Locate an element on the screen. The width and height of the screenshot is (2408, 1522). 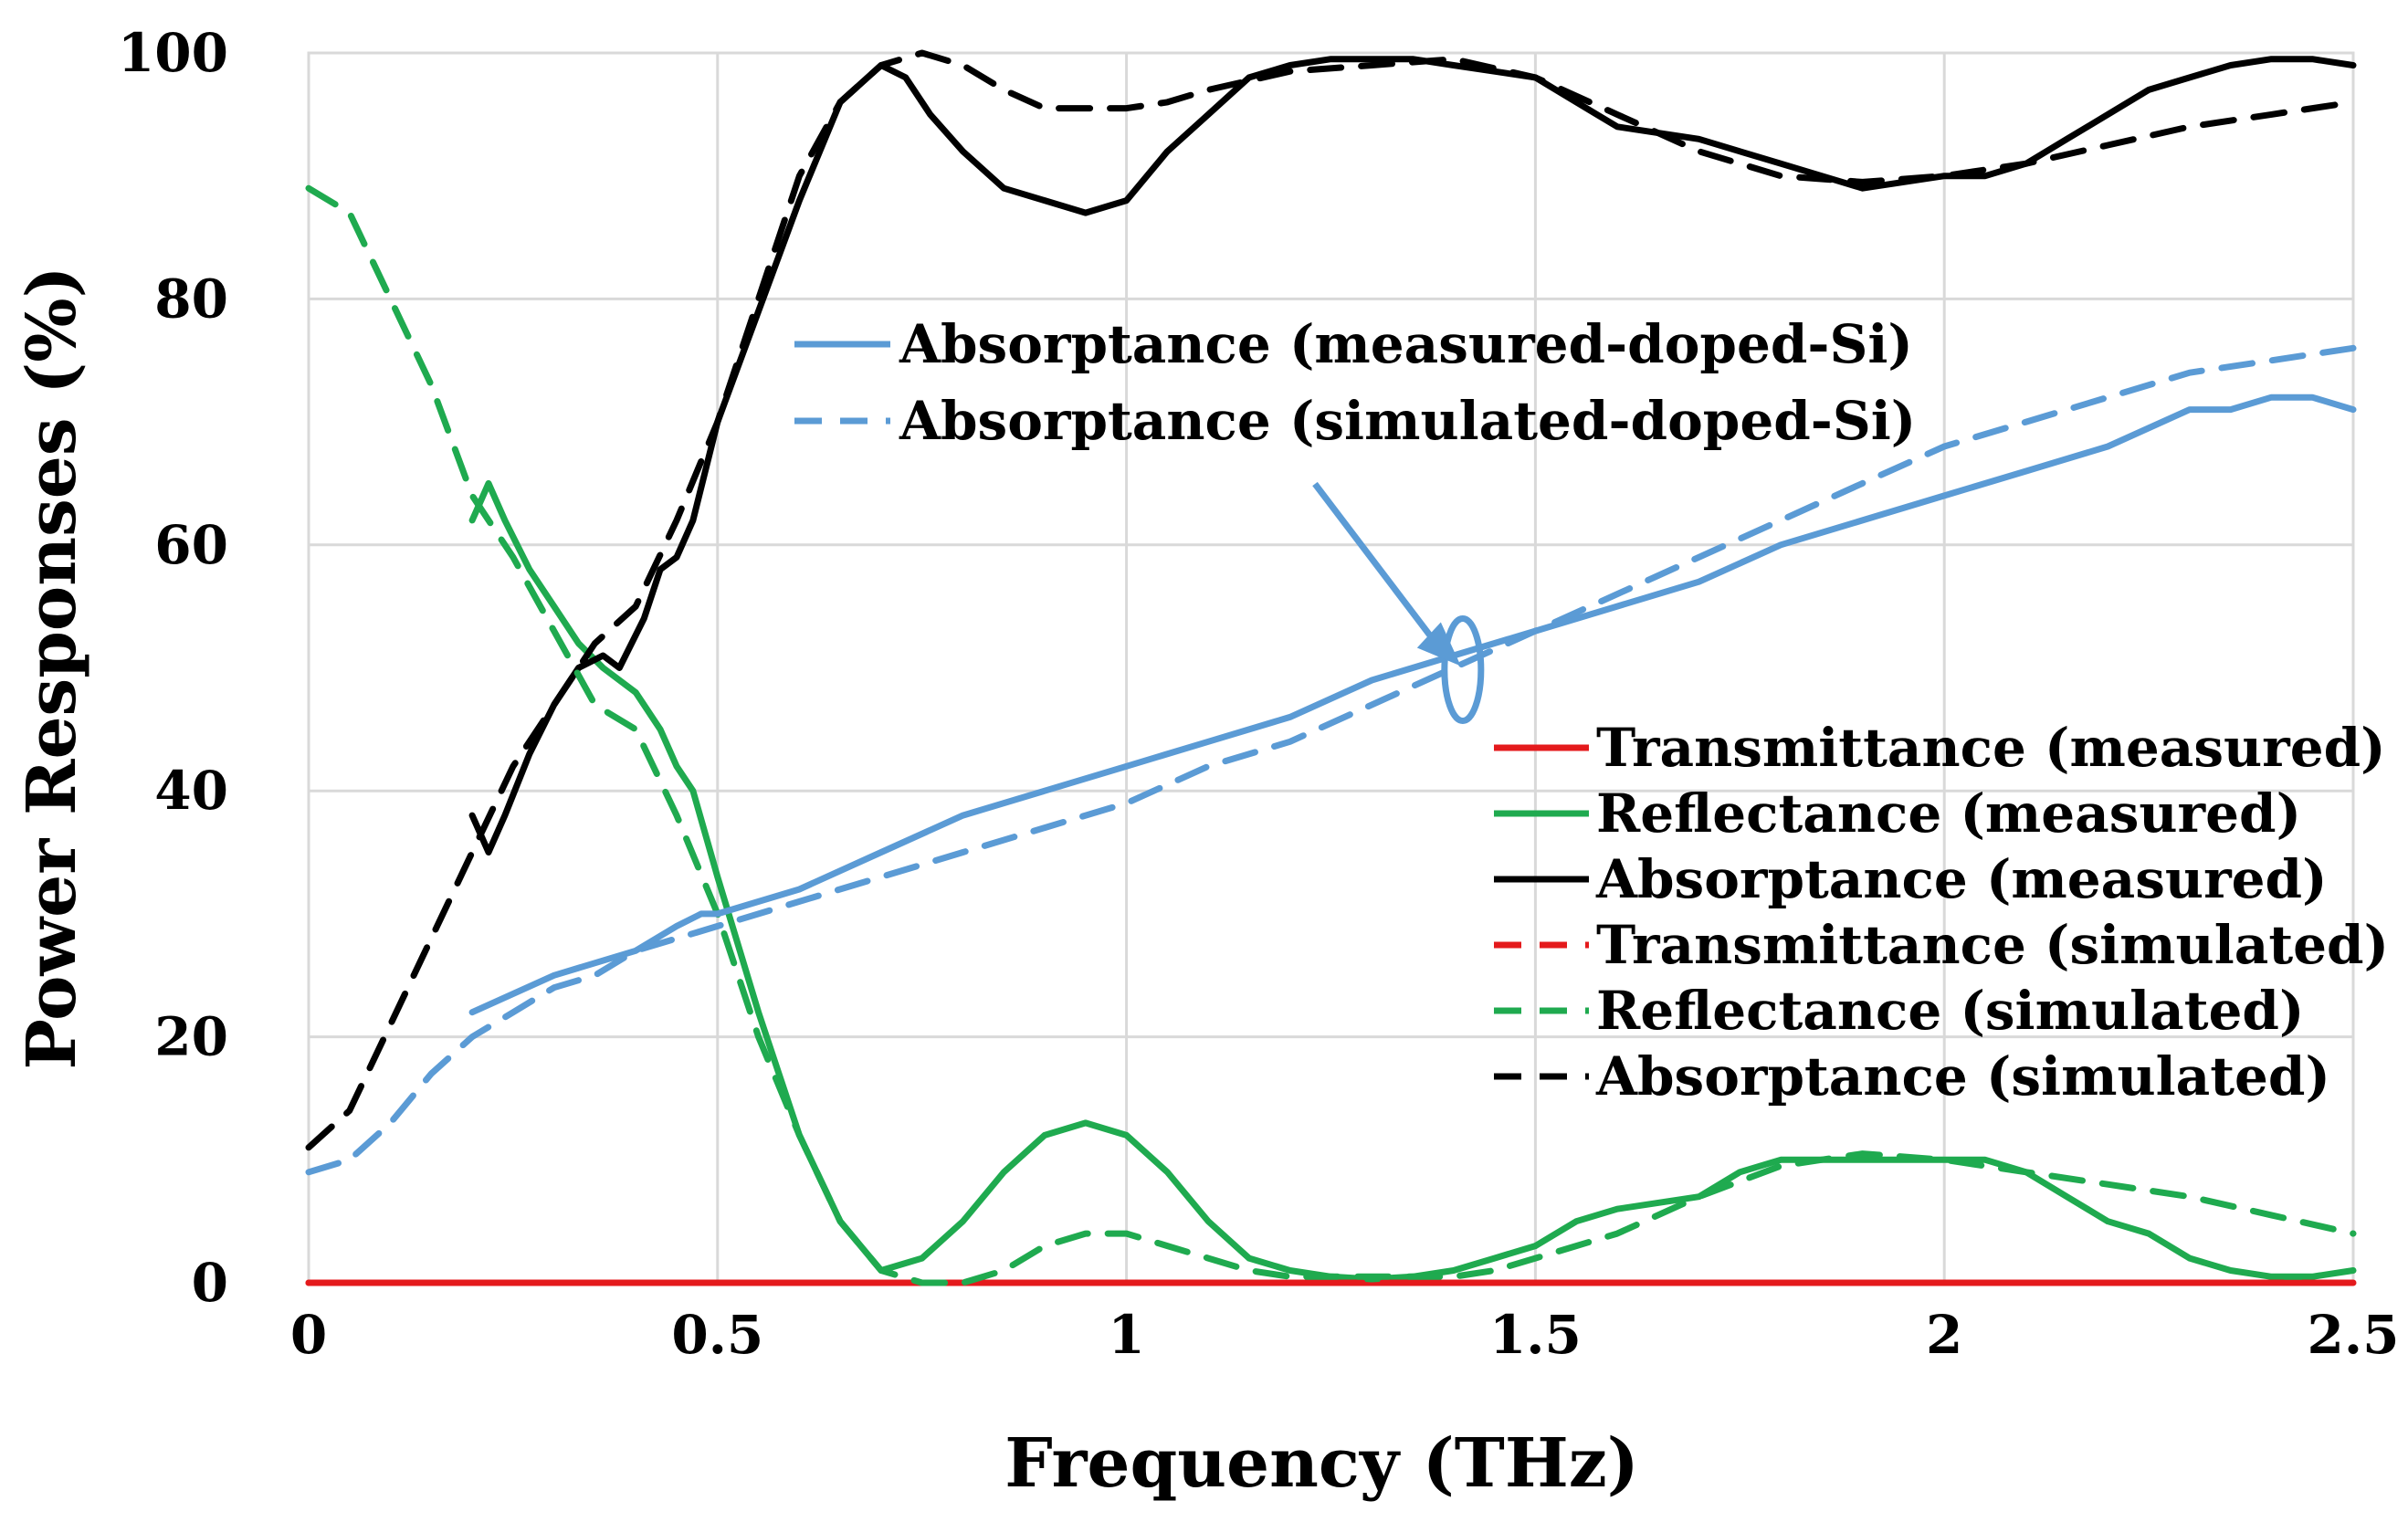
x-tick-label: 0 is located at coordinates (308, 1335).